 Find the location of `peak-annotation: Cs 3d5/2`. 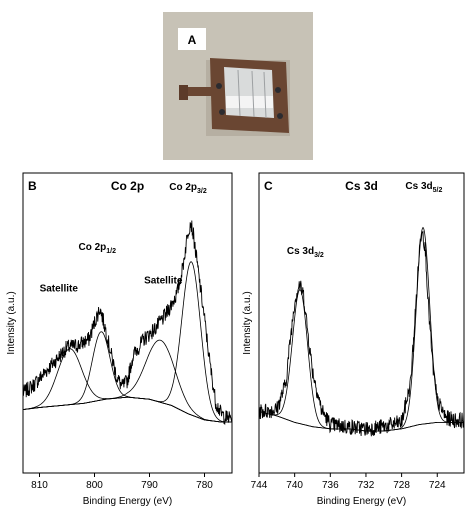

peak-annotation: Cs 3d5/2 is located at coordinates (423, 187).